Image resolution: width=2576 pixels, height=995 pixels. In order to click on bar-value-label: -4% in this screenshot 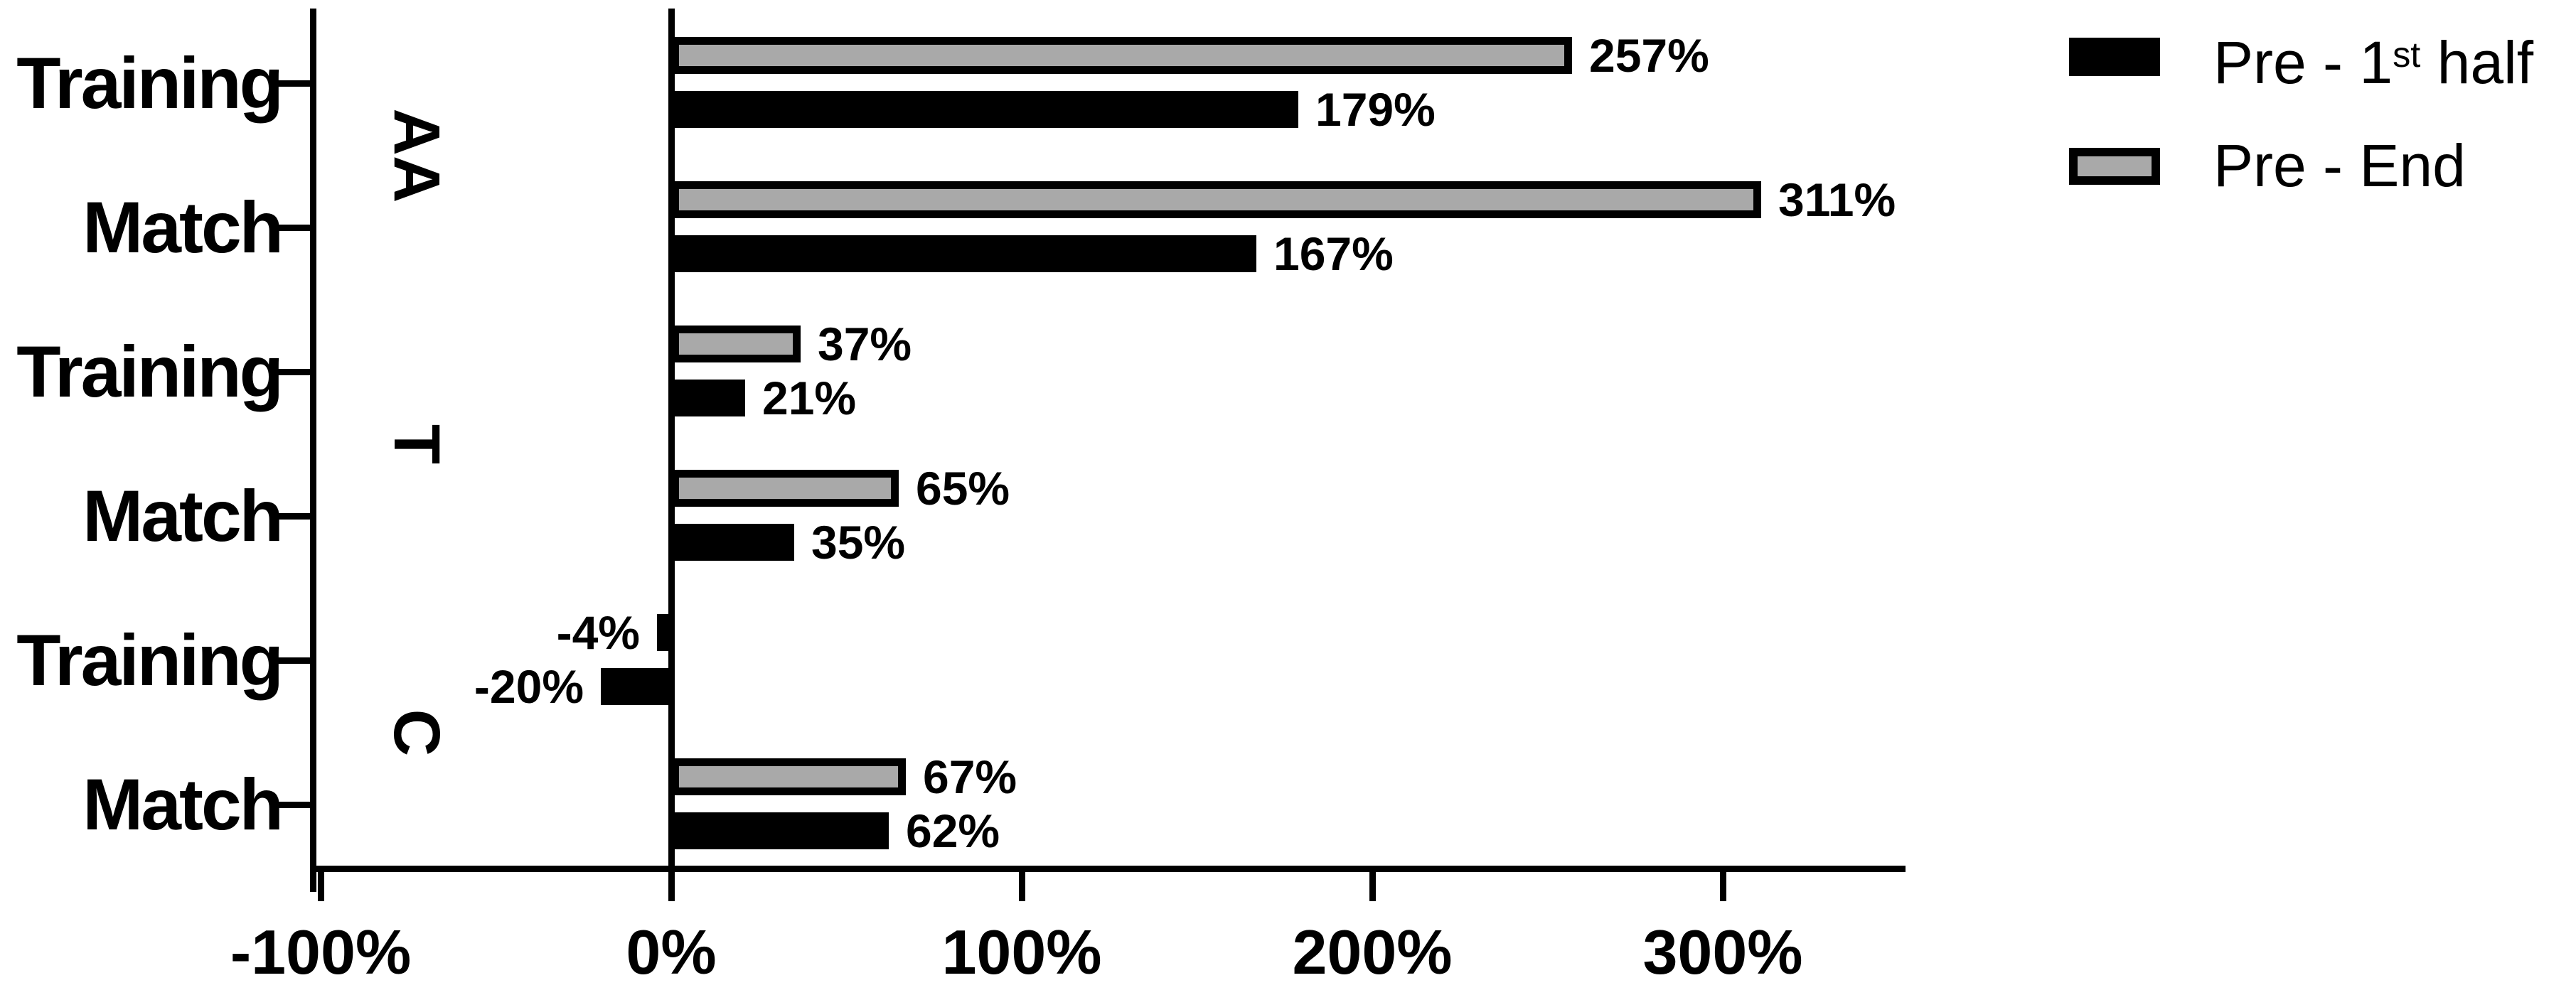, I will do `click(598, 632)`.